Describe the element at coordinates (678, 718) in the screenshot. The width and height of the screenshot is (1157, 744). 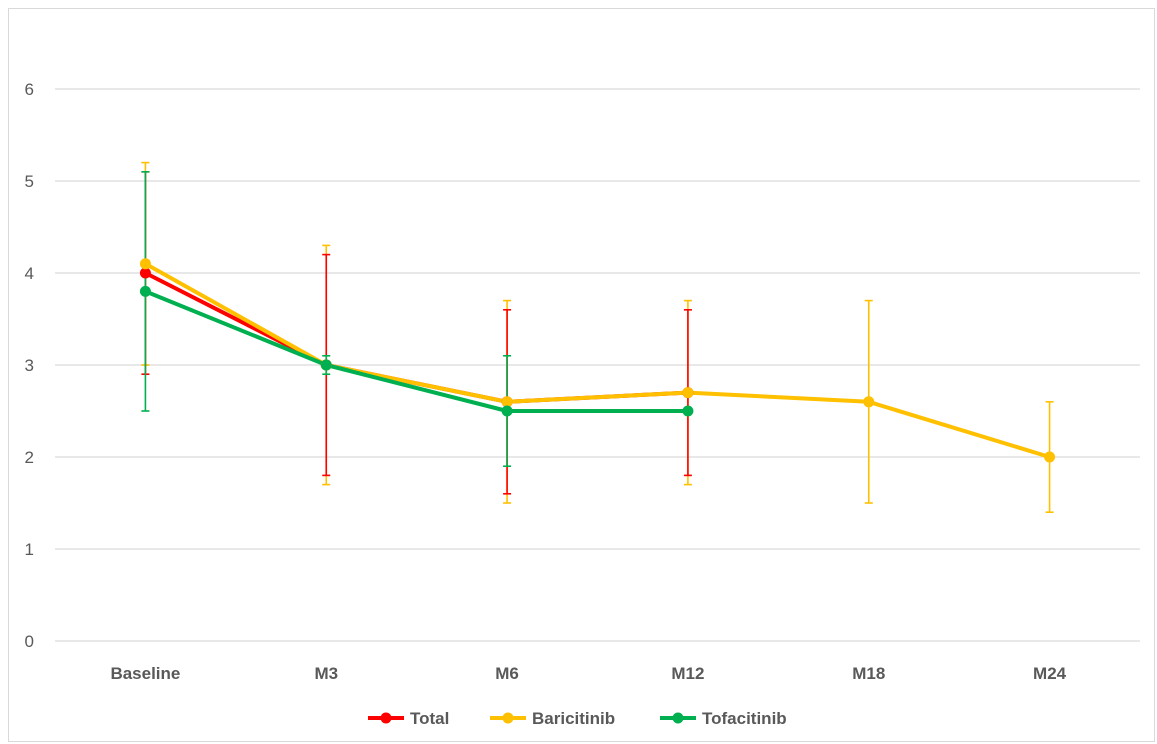
I see `legend-marker-tofacitinib` at that location.